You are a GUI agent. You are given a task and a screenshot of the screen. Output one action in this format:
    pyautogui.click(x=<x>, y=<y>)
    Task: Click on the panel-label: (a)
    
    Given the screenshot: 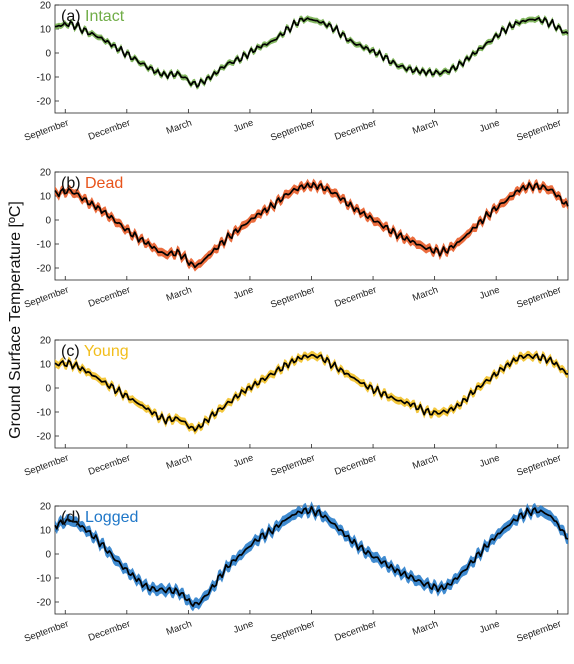 What is the action you would take?
    pyautogui.click(x=73, y=16)
    